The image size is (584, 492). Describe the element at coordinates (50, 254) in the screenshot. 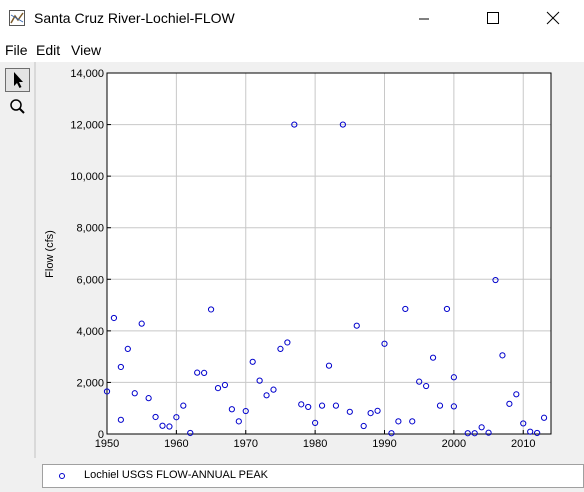

I see `y-axis-label: Flow (cfs)` at that location.